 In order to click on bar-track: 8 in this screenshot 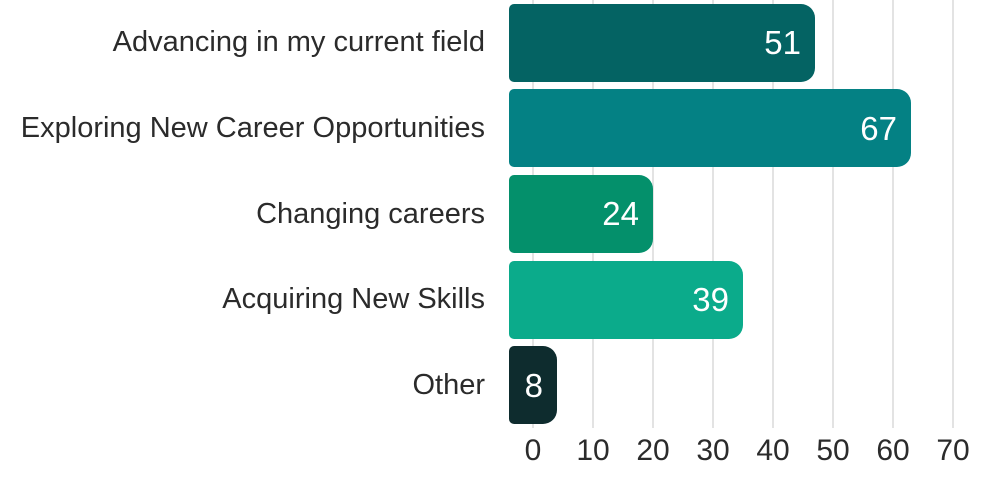, I will do `click(746, 385)`.